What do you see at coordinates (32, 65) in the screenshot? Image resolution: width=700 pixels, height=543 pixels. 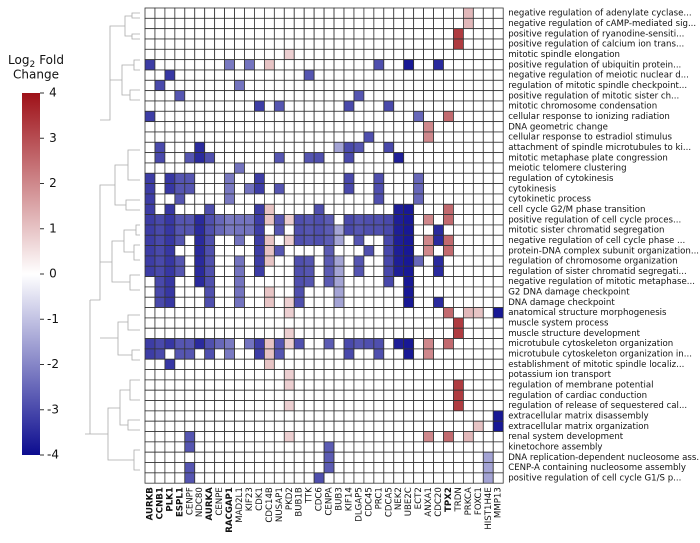 I see `colorbar-label-sub: 2` at bounding box center [32, 65].